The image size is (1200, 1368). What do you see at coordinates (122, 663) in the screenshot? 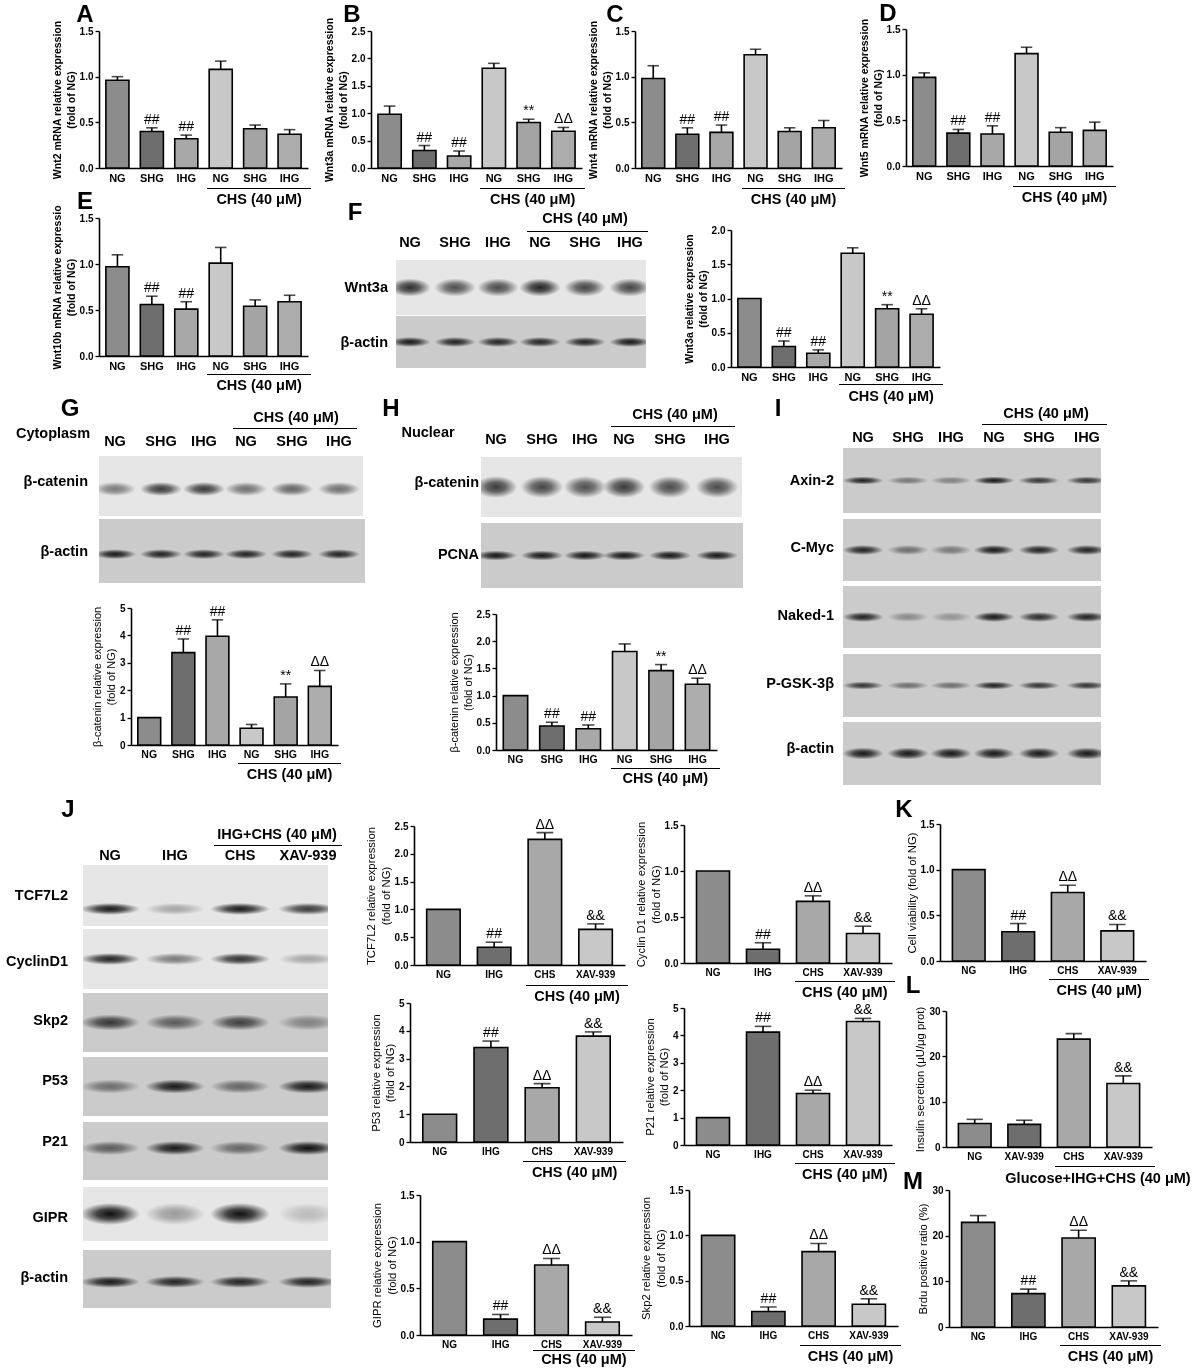
I see `y-tick-label: 3` at bounding box center [122, 663].